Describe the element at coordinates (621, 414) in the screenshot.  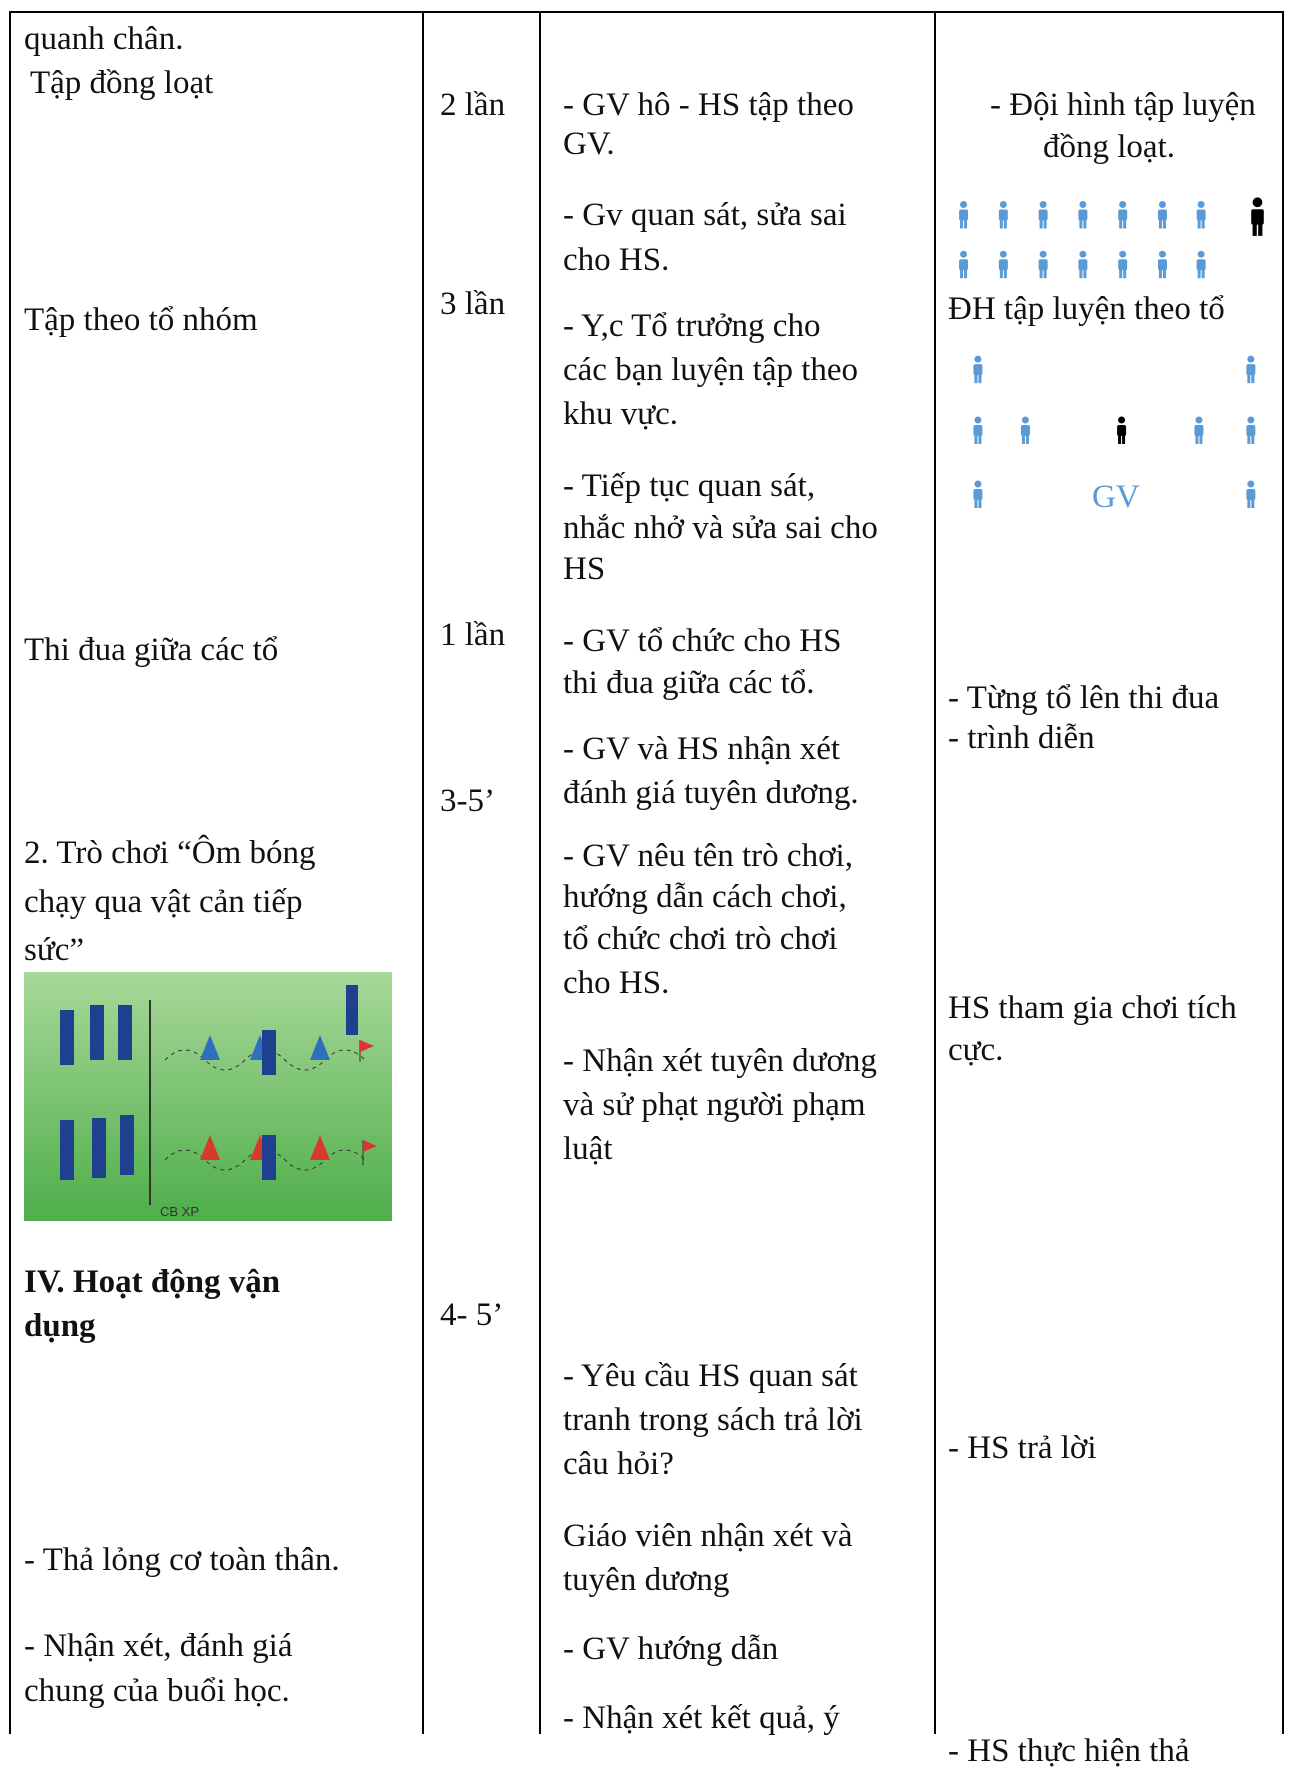
I see `teacher-text: khu vực.` at that location.